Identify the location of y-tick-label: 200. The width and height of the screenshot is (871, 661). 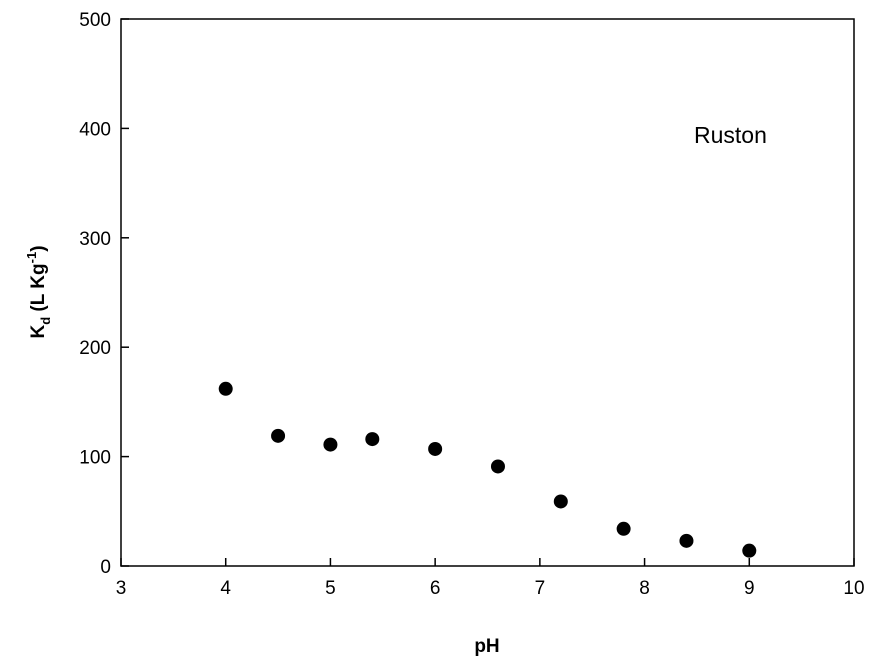
(95, 348).